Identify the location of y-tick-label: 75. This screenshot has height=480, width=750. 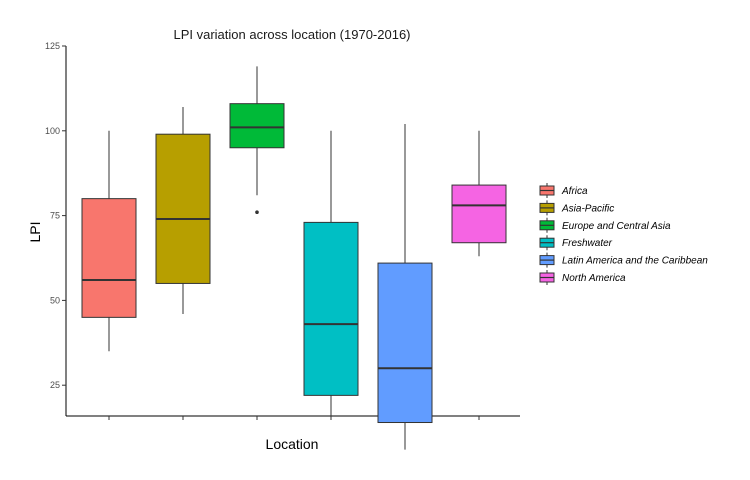
(55, 216).